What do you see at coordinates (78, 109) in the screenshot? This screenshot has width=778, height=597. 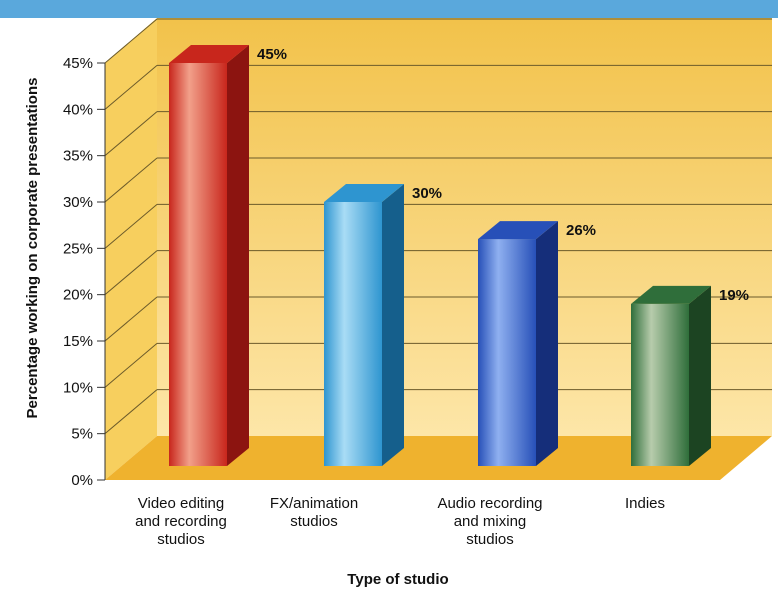 I see `y-tick-label: 40%` at bounding box center [78, 109].